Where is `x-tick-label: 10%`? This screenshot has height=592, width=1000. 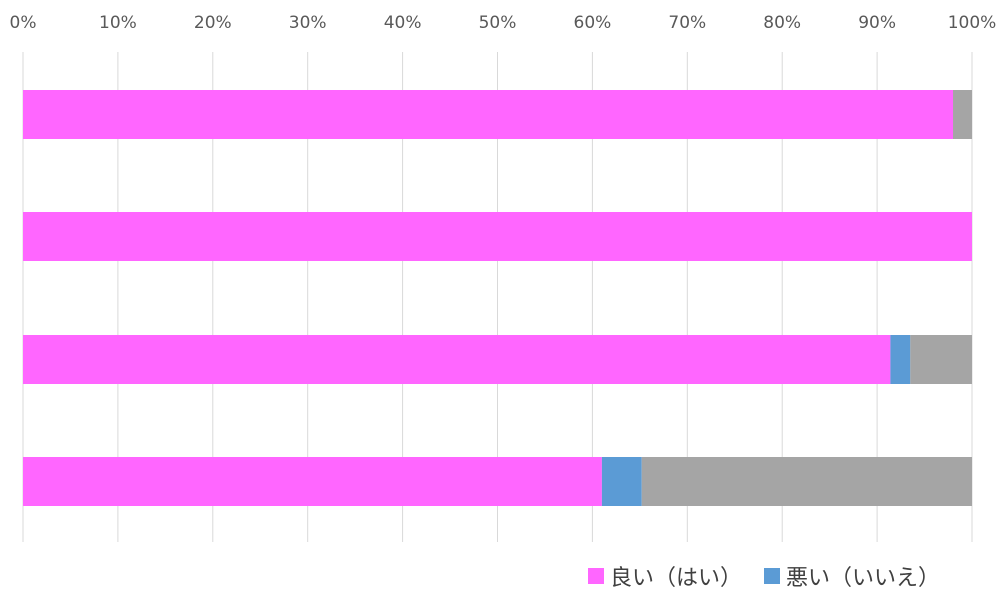
x-tick-label: 10% is located at coordinates (118, 23).